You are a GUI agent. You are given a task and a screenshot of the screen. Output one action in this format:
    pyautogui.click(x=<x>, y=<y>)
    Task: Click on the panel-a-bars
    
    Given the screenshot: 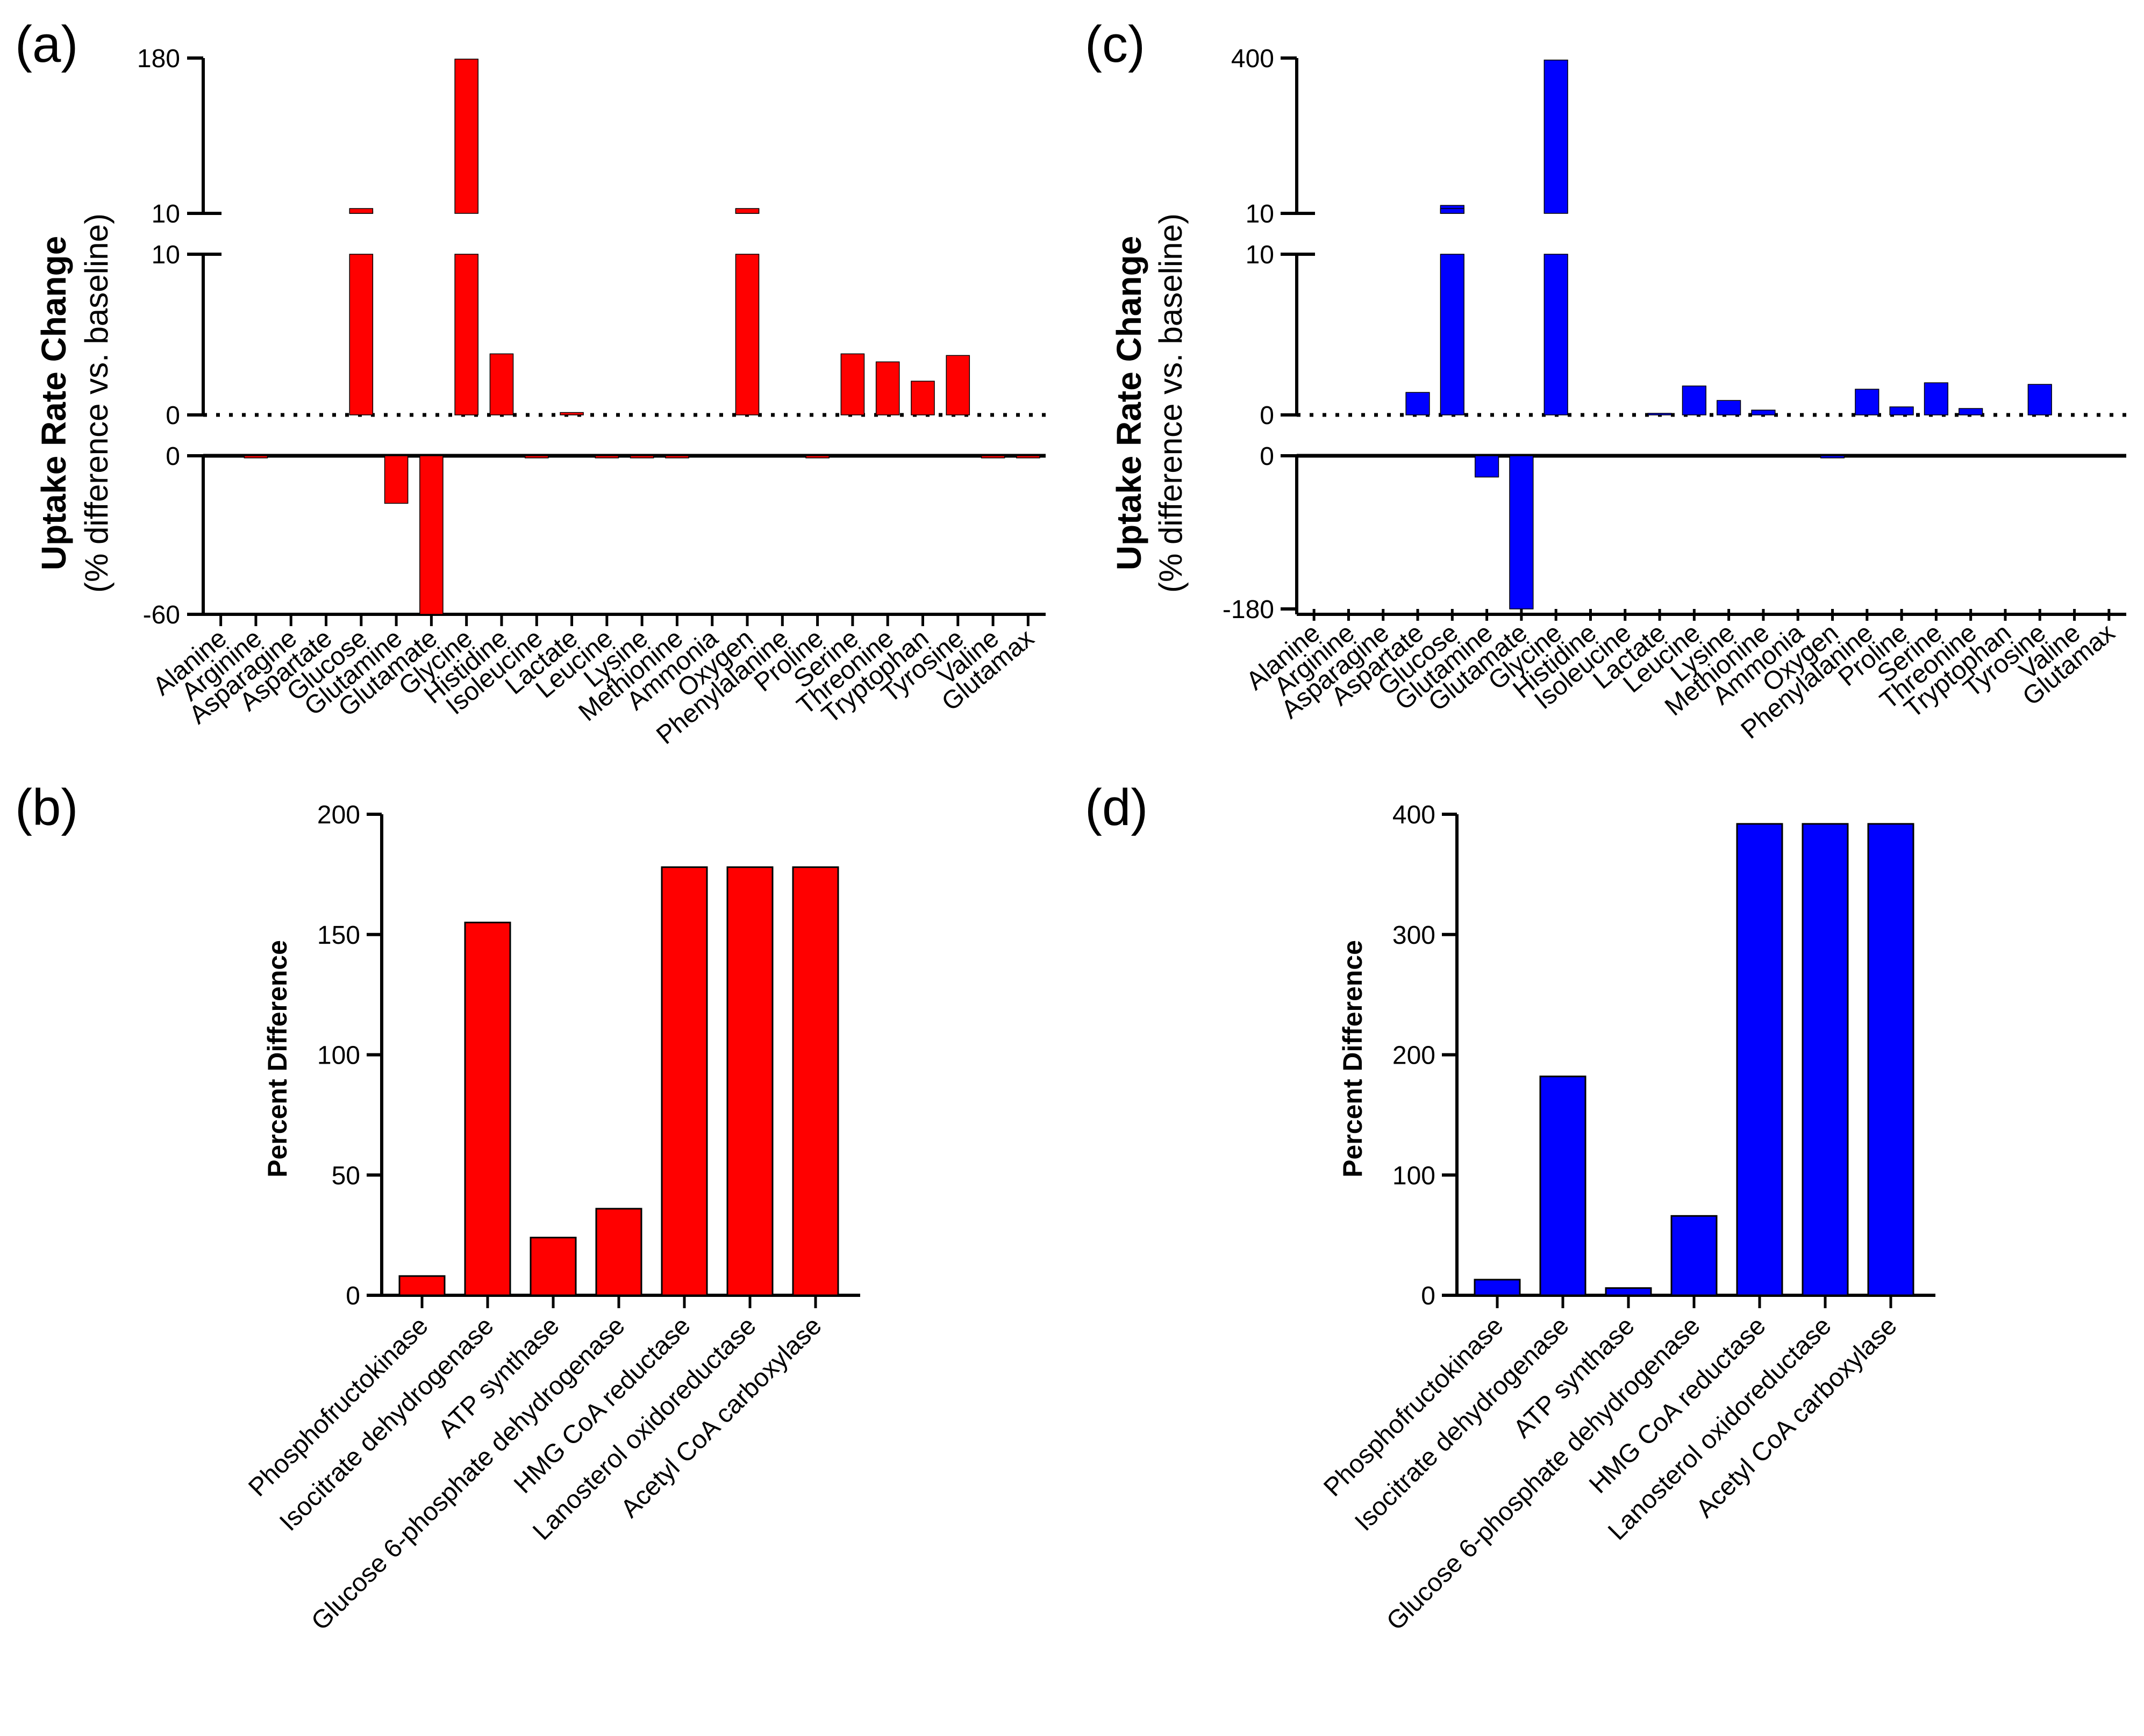 What is the action you would take?
    pyautogui.click(x=642, y=337)
    